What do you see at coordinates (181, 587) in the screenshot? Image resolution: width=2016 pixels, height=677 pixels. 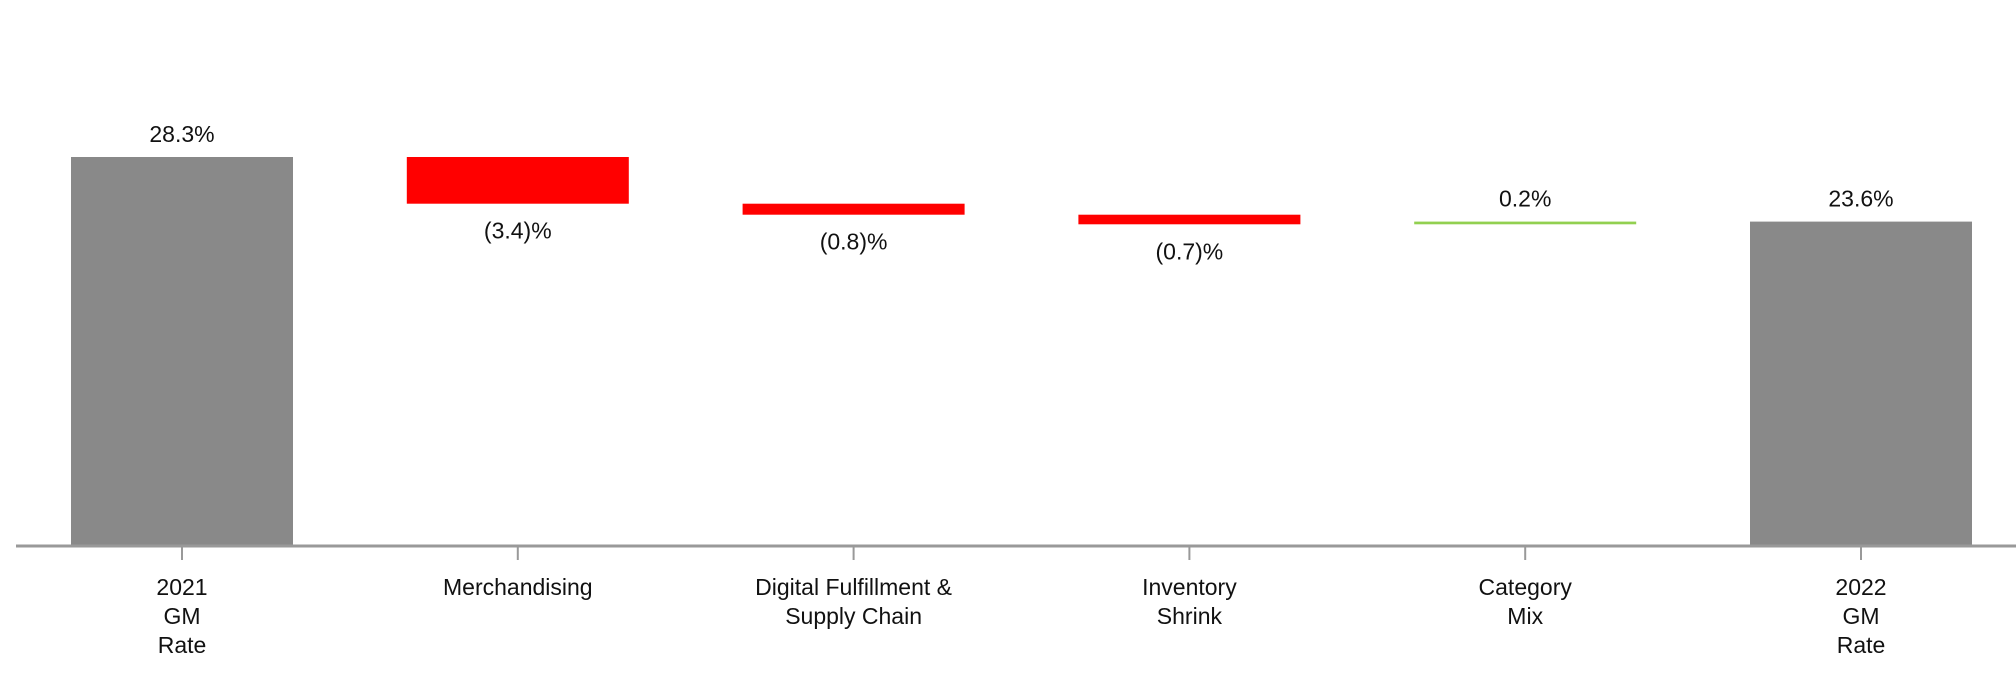 I see `category-label-line: 2021` at bounding box center [181, 587].